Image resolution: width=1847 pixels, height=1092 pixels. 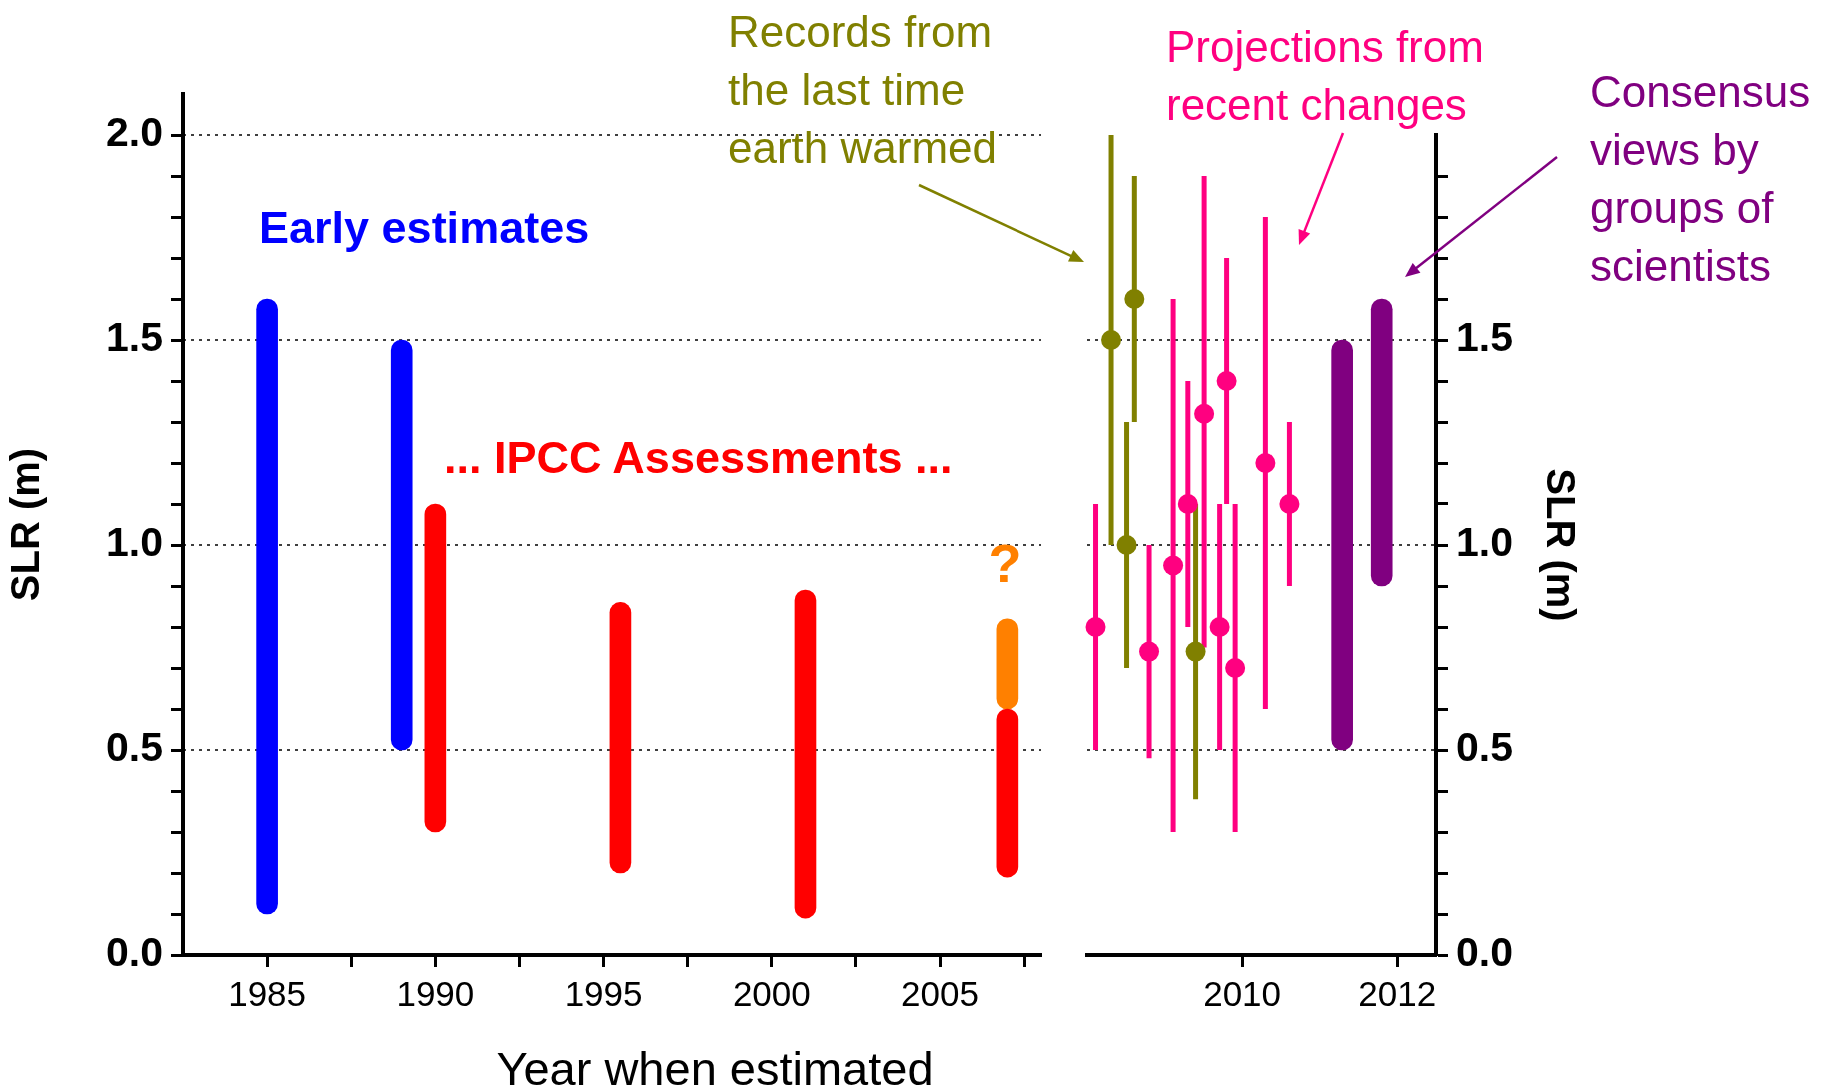 What do you see at coordinates (134, 542) in the screenshot?
I see `y-tick-label: 1.0` at bounding box center [134, 542].